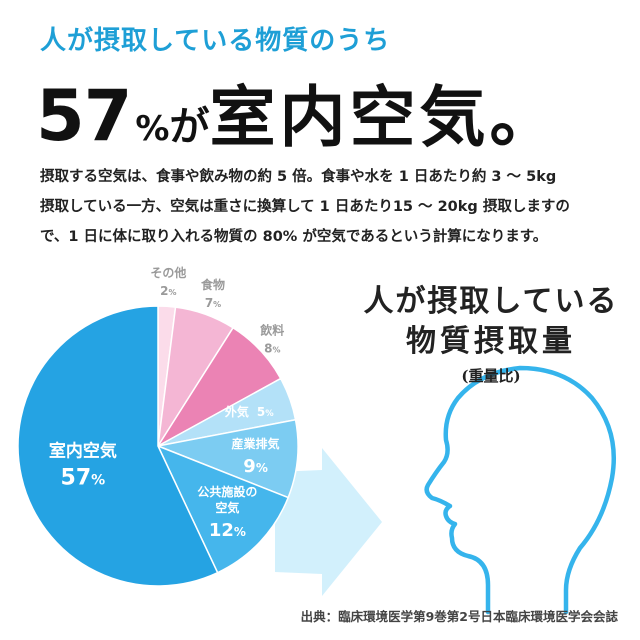 The height and width of the screenshot is (640, 640). Describe the element at coordinates (213, 303) in the screenshot. I see `slice-label-value: 7%` at that location.